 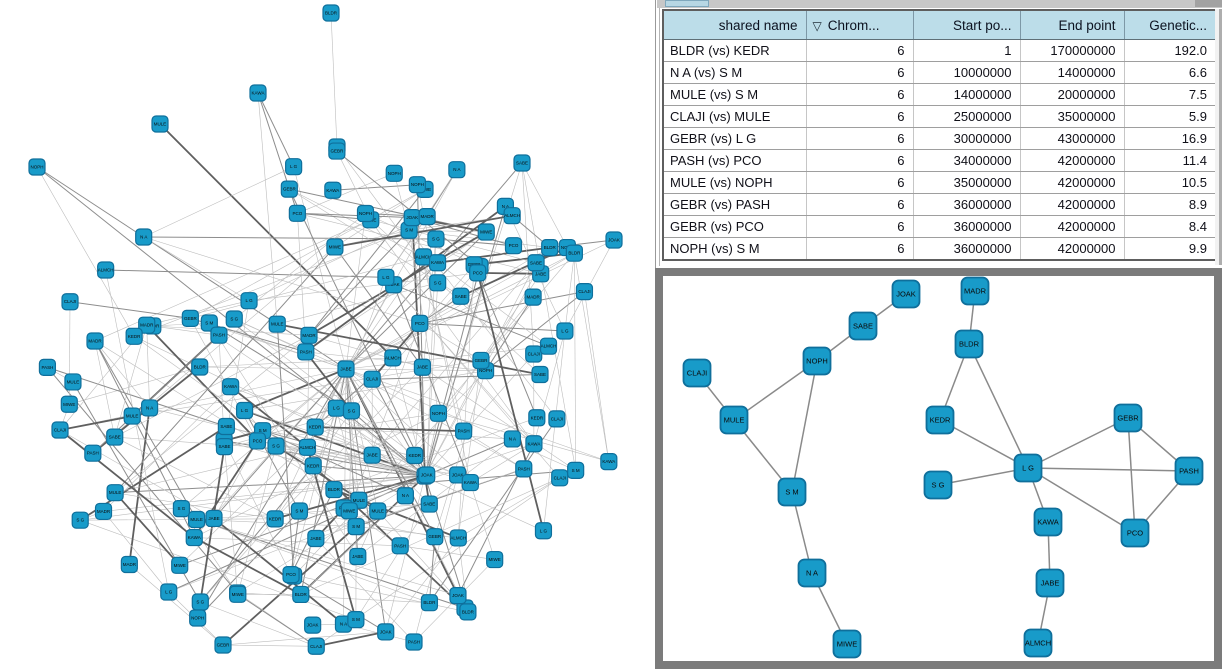 I want to click on table-row: CLAJI (vs) MULE 6 25000000 35000000 5.9, so click(x=940, y=116).